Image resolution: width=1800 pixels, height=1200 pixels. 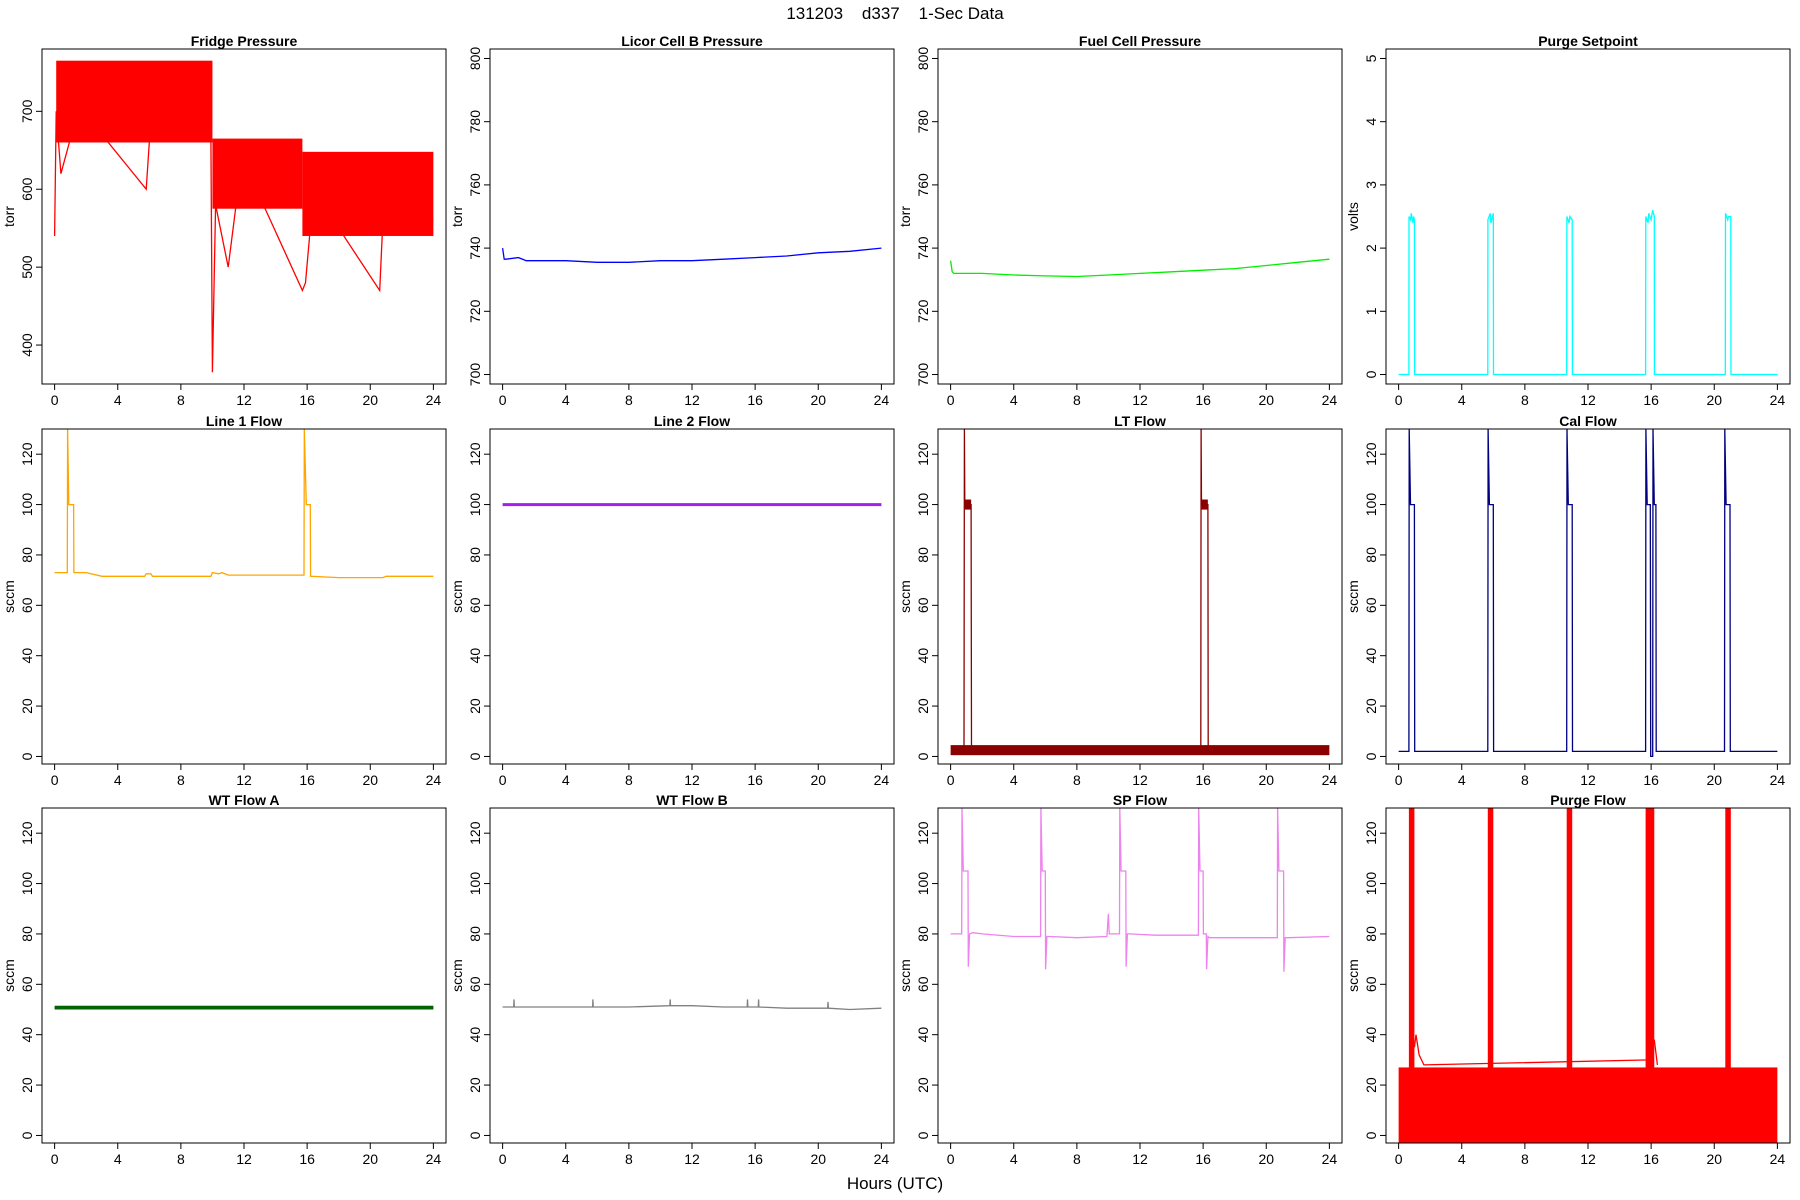 I want to click on y-axis-label: volts, so click(x=1353, y=216).